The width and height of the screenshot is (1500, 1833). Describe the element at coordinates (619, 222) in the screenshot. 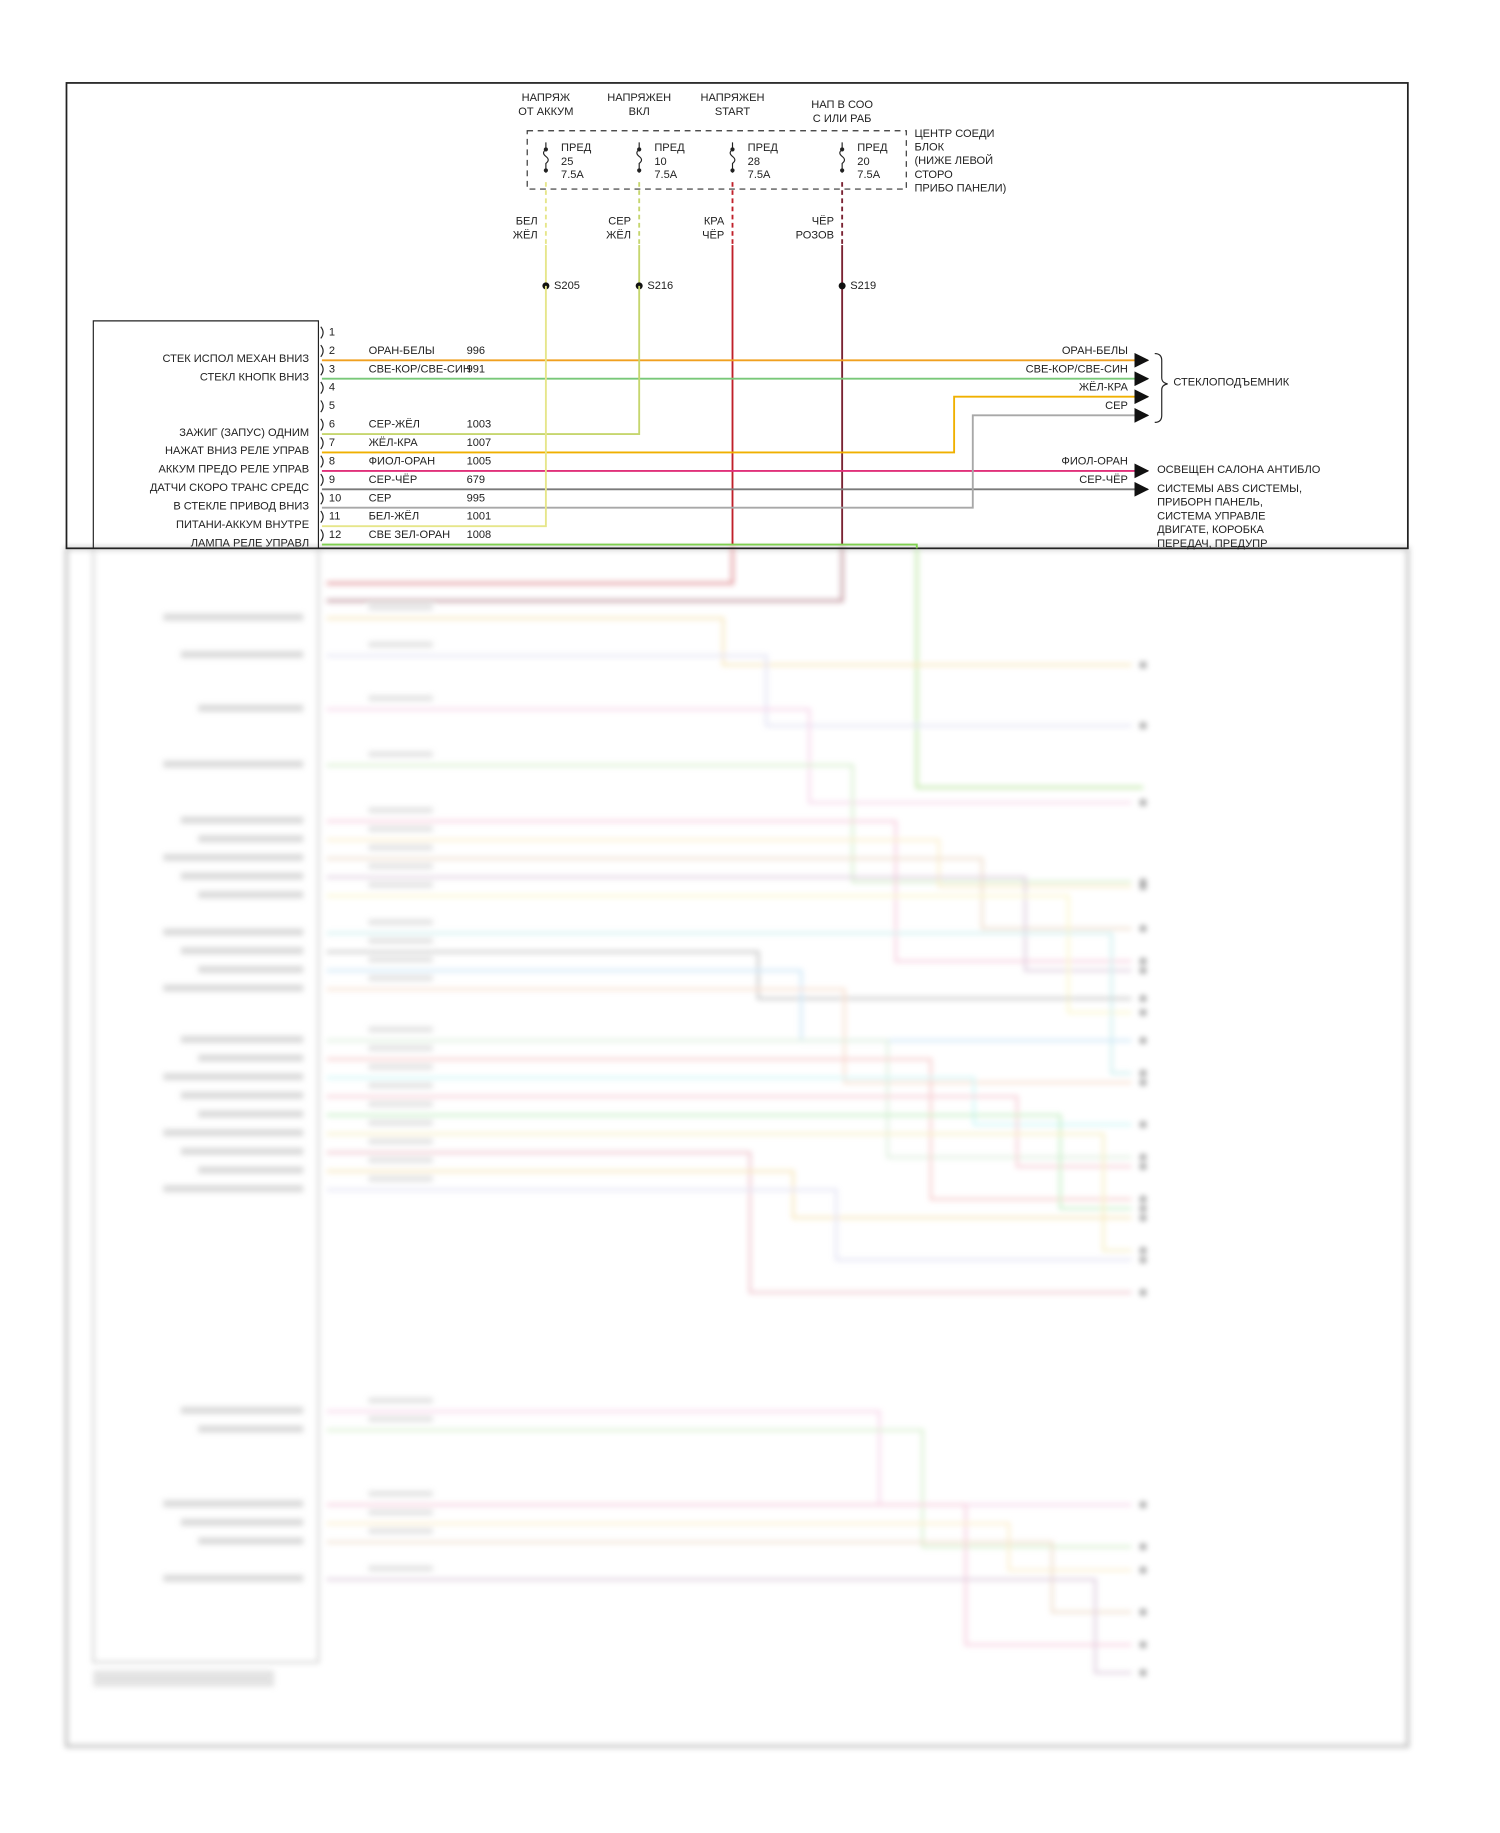

I see `wire-color: СЕР` at that location.